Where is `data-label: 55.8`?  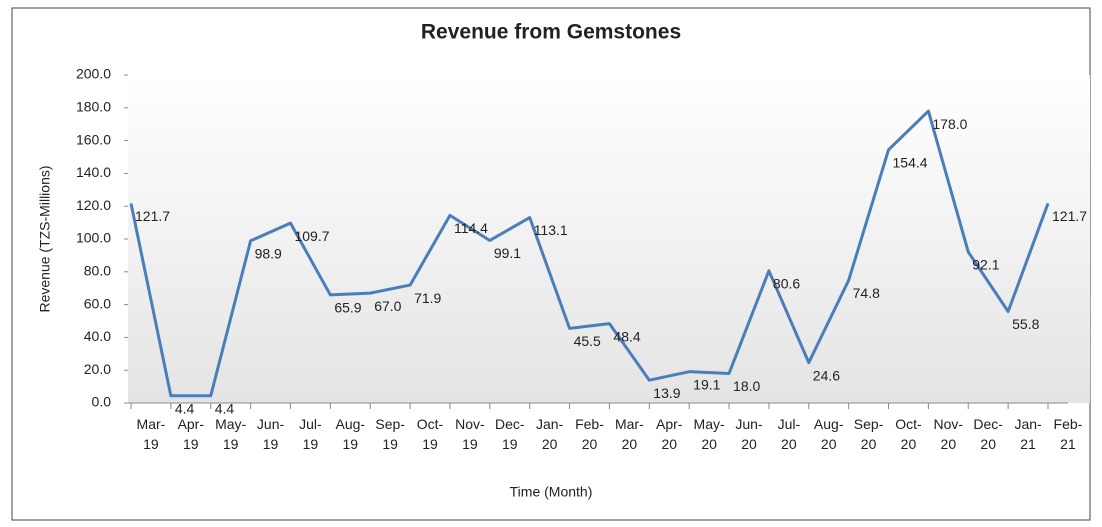 data-label: 55.8 is located at coordinates (1025, 324).